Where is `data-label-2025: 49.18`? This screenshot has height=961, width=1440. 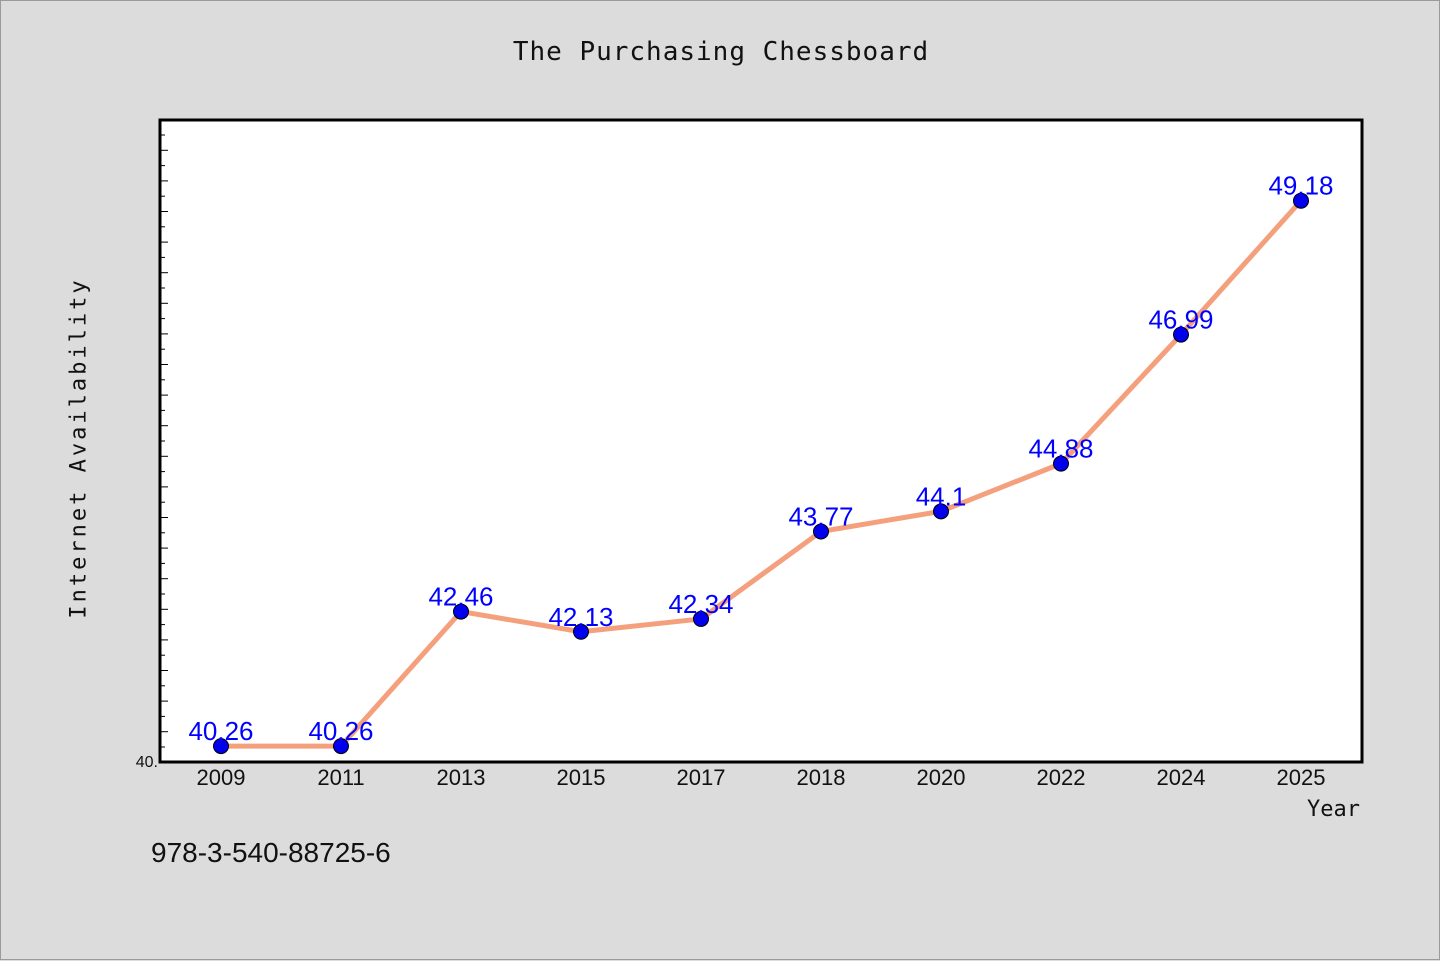
data-label-2025: 49.18 is located at coordinates (1300, 186).